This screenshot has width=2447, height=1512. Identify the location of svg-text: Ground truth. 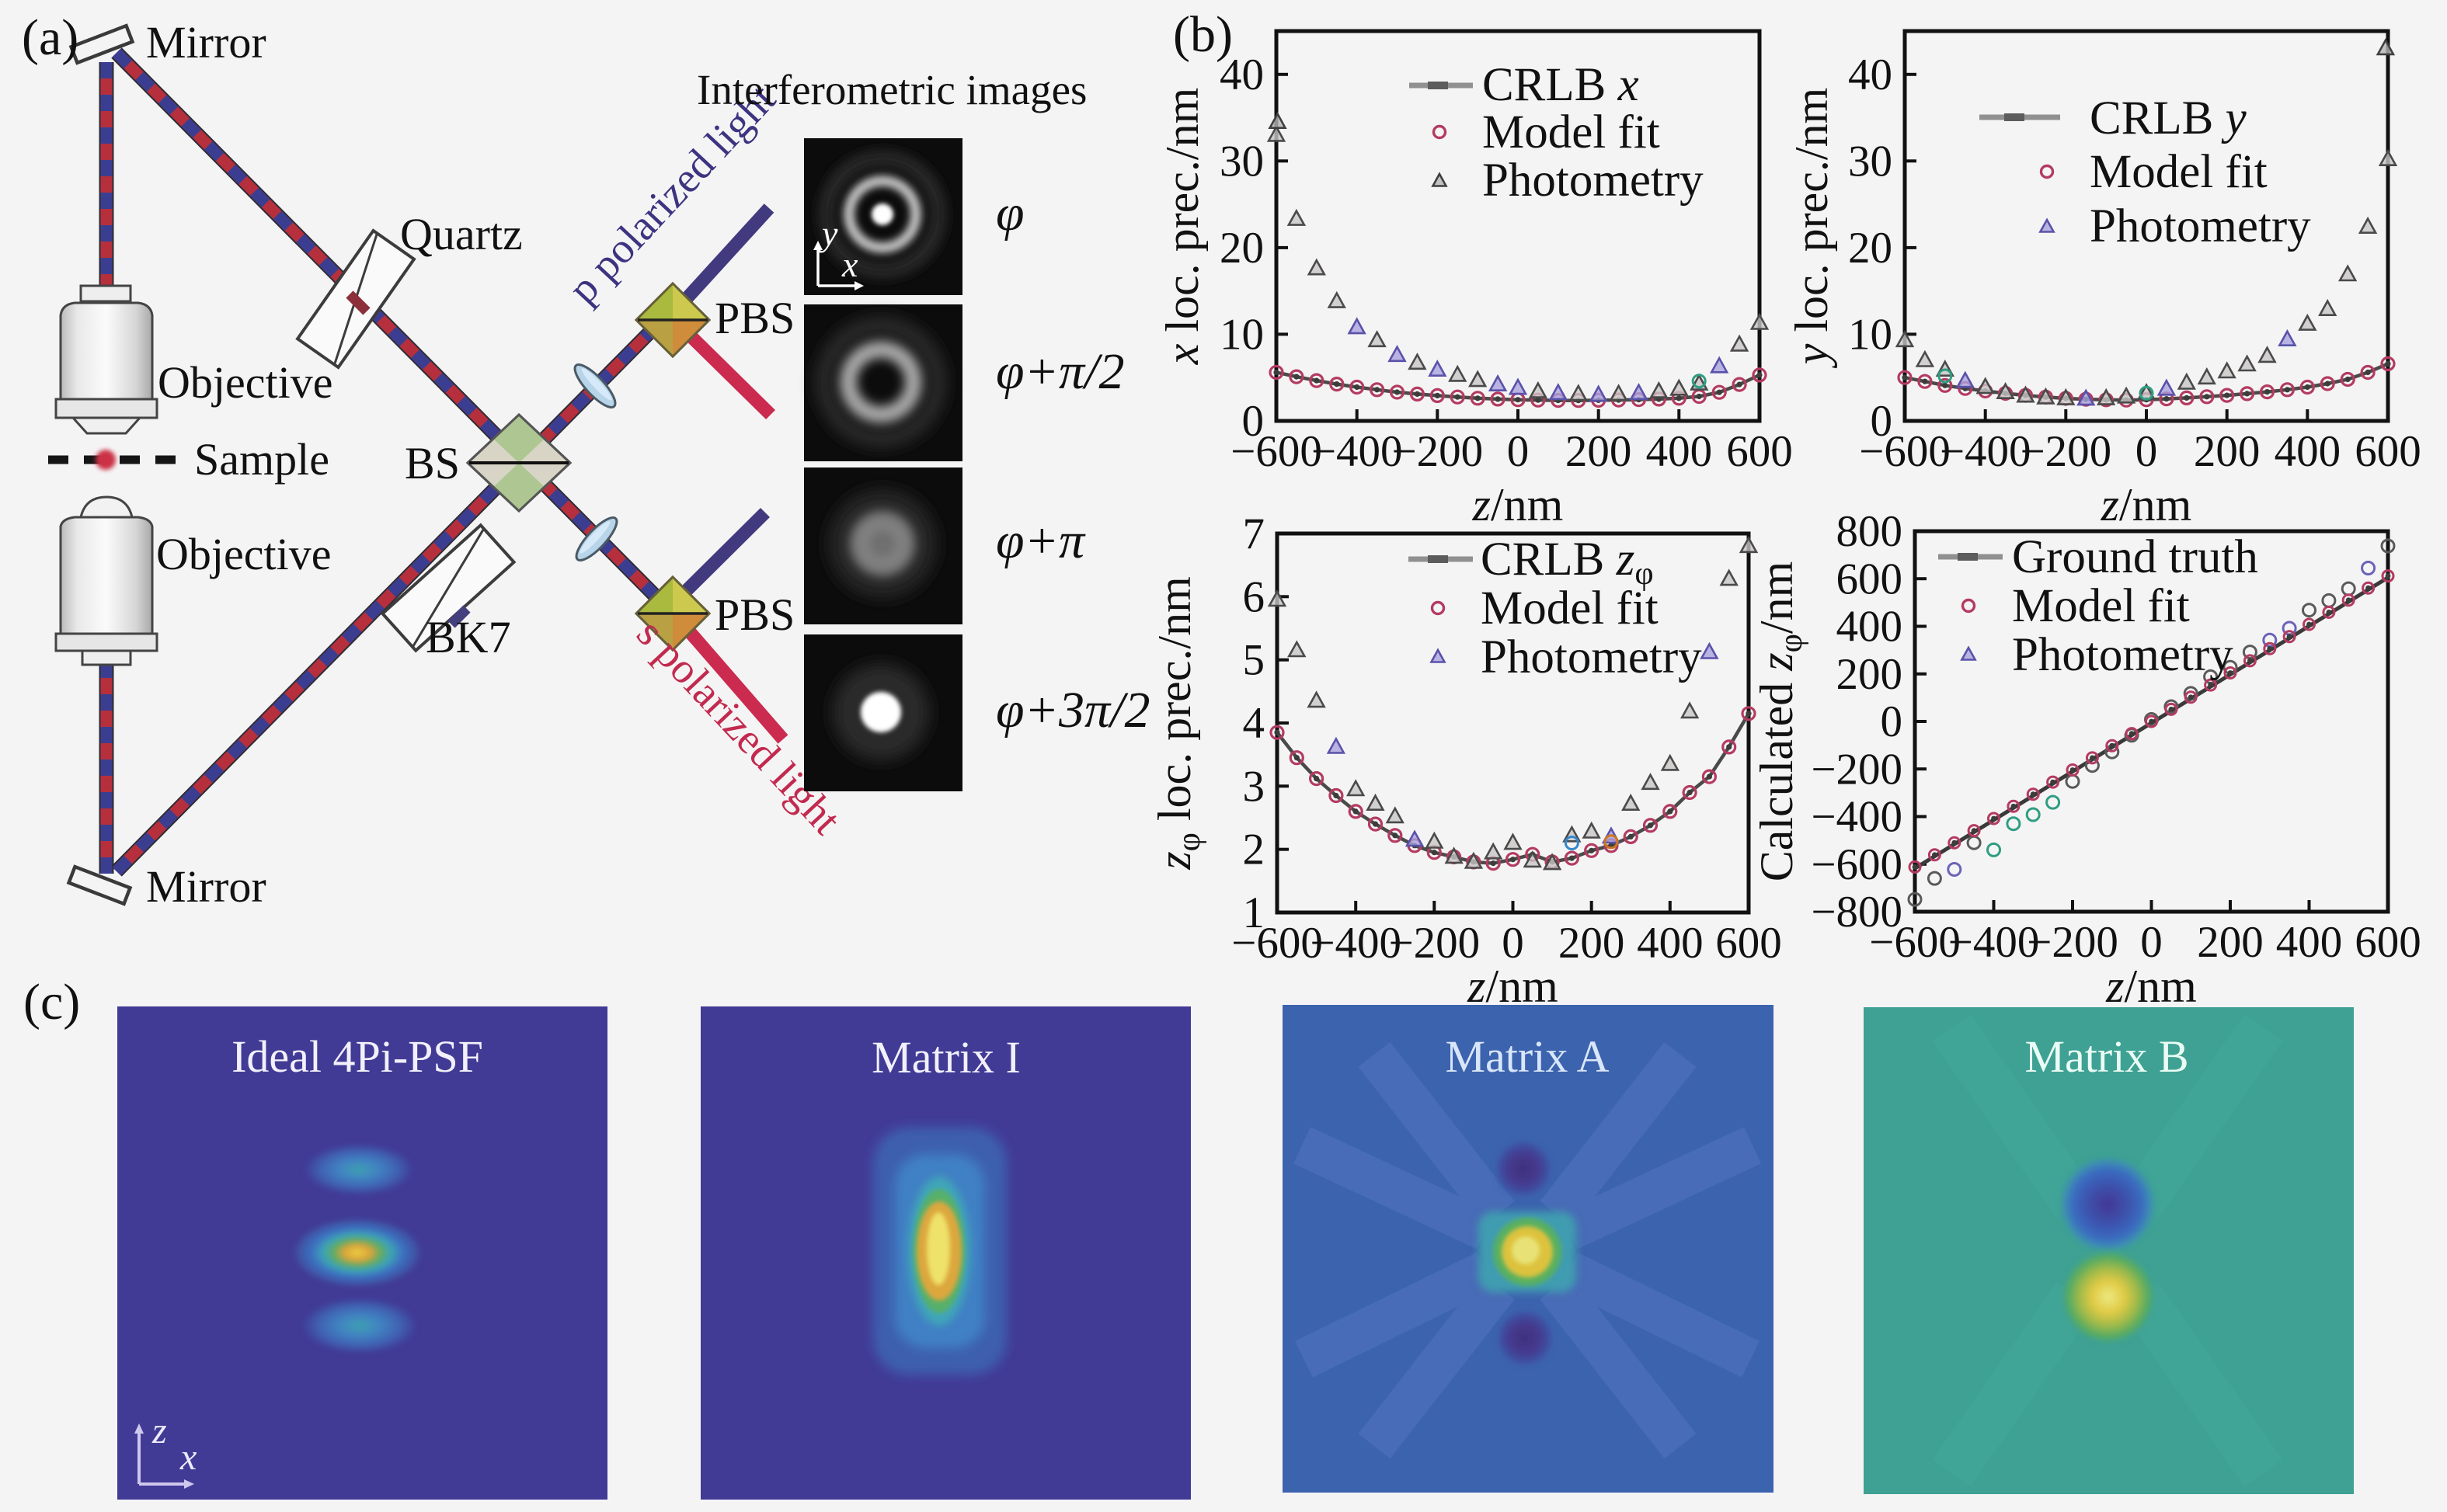
(2135, 557).